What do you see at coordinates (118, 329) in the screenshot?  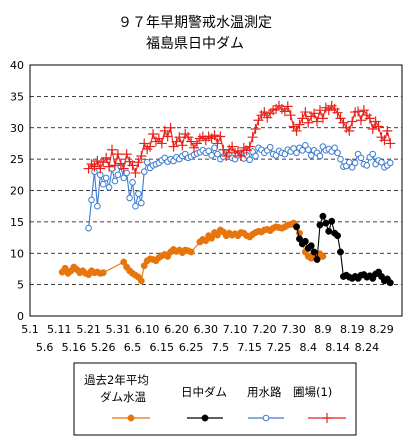 I see `x-tick-label: 5.31` at bounding box center [118, 329].